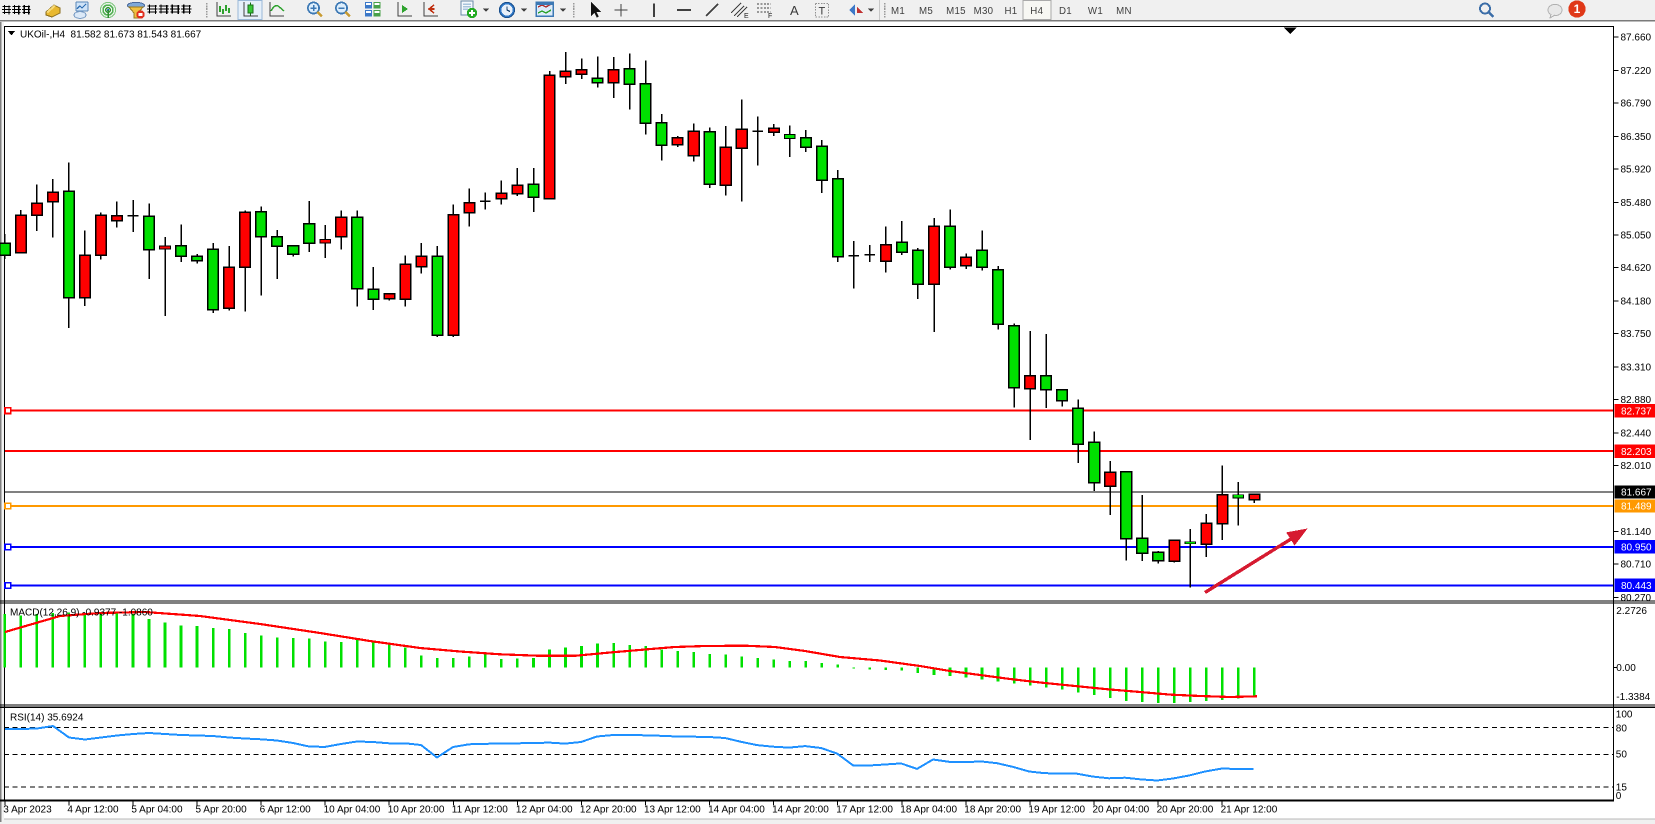 The height and width of the screenshot is (824, 1655). What do you see at coordinates (157, 809) in the screenshot?
I see `svg-text: 5 Apr 04:00` at bounding box center [157, 809].